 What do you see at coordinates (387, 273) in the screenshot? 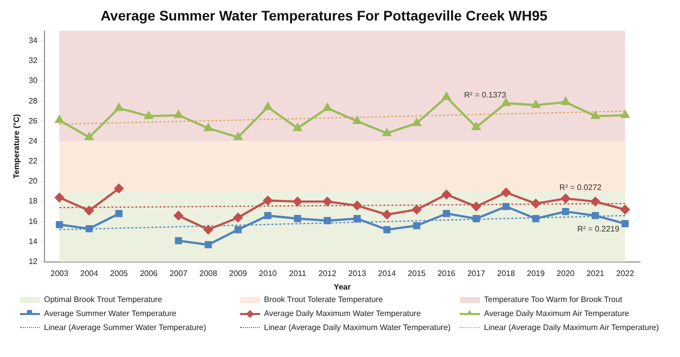
I see `x-tick-label: 2014` at bounding box center [387, 273].